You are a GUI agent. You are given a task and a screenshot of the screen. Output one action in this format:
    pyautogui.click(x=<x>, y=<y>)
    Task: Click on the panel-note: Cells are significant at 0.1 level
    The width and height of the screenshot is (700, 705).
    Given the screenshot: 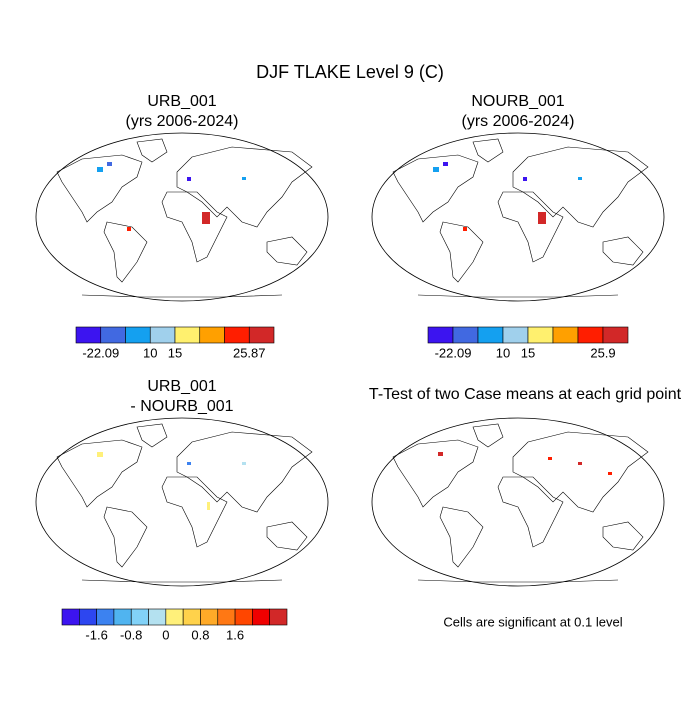 What is the action you would take?
    pyautogui.click(x=532, y=621)
    